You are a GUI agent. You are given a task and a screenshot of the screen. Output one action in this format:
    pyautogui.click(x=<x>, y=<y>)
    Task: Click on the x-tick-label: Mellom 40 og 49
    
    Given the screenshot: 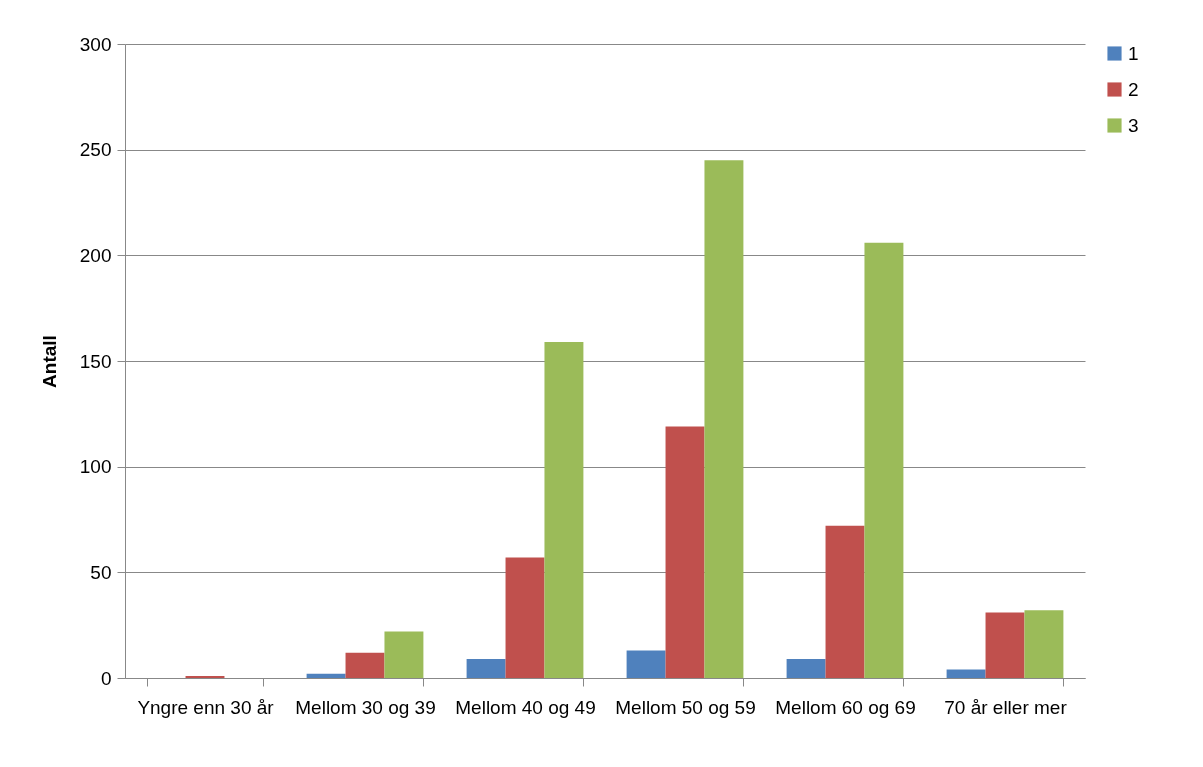 What is the action you would take?
    pyautogui.click(x=525, y=707)
    